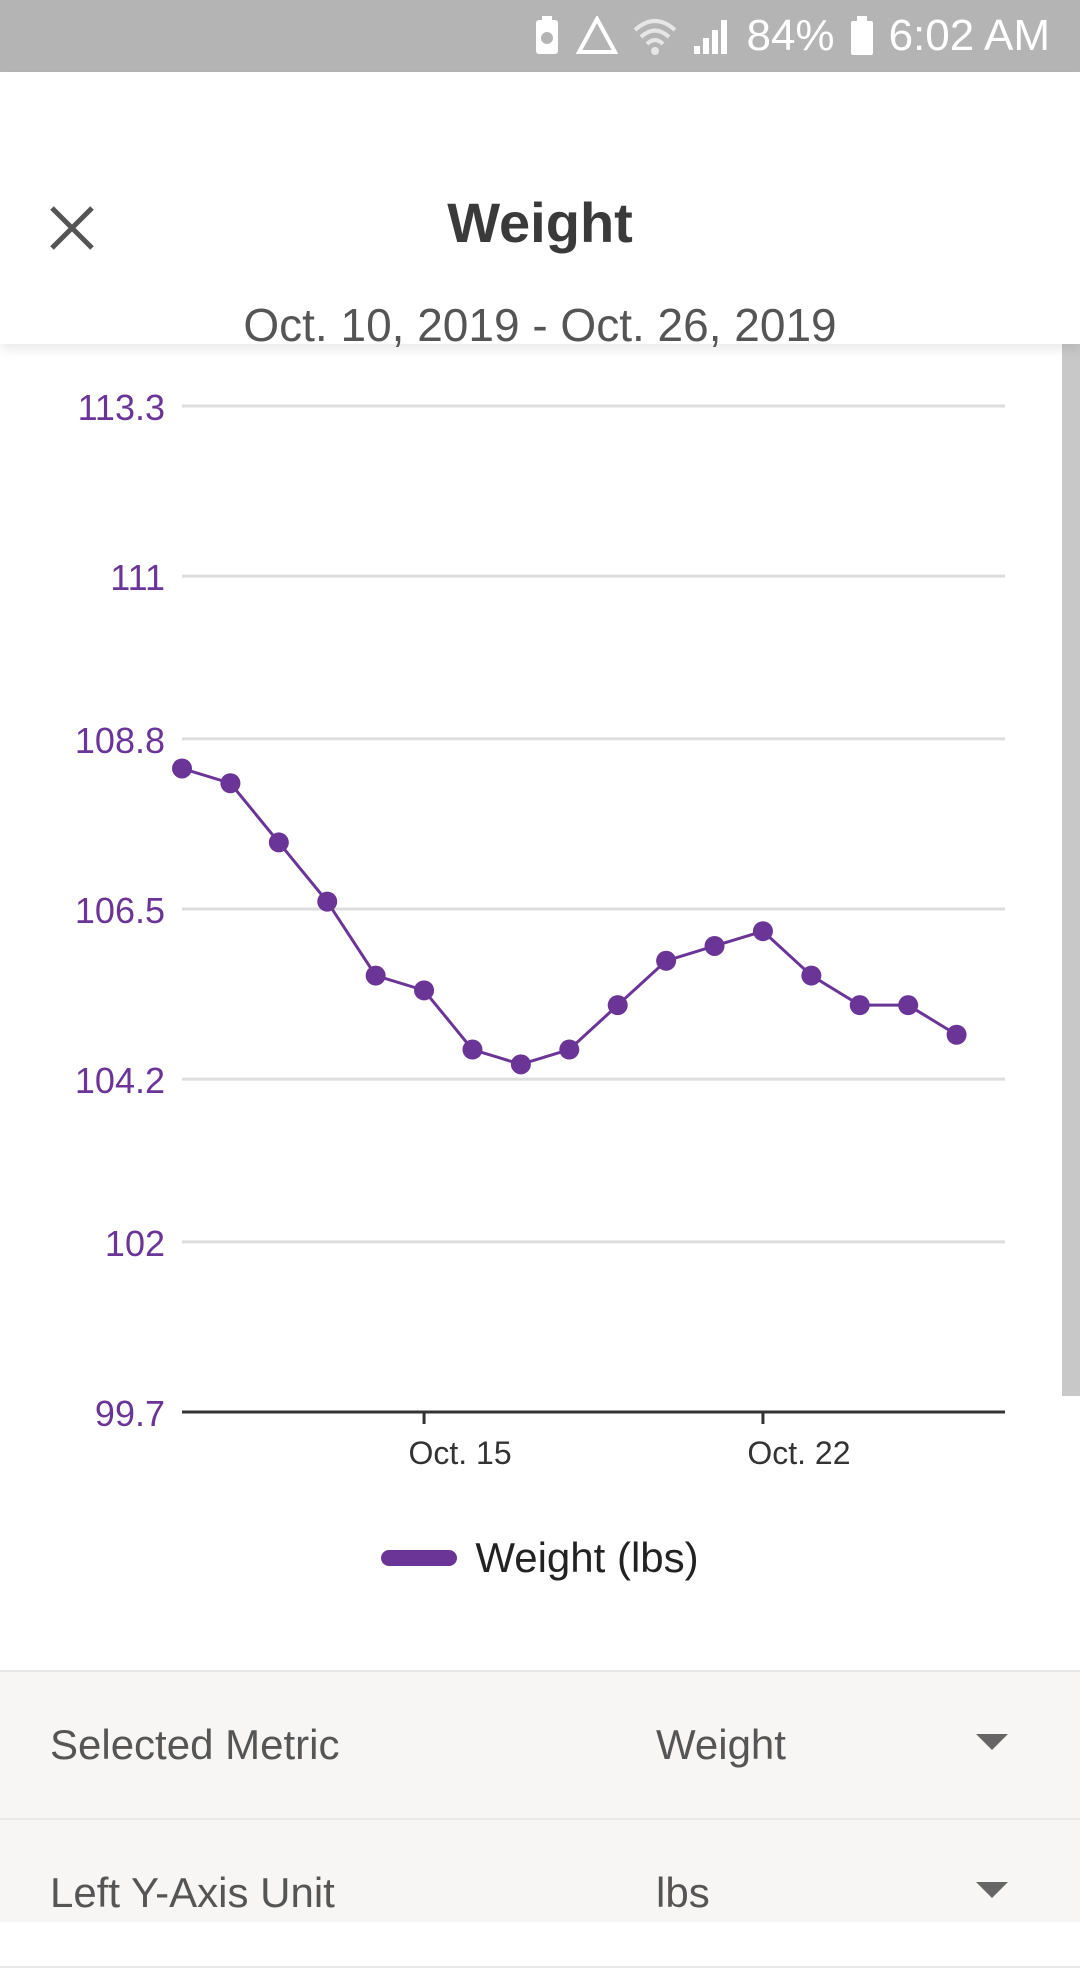  Describe the element at coordinates (587, 1557) in the screenshot. I see `legend-label: Weight (lbs)` at that location.